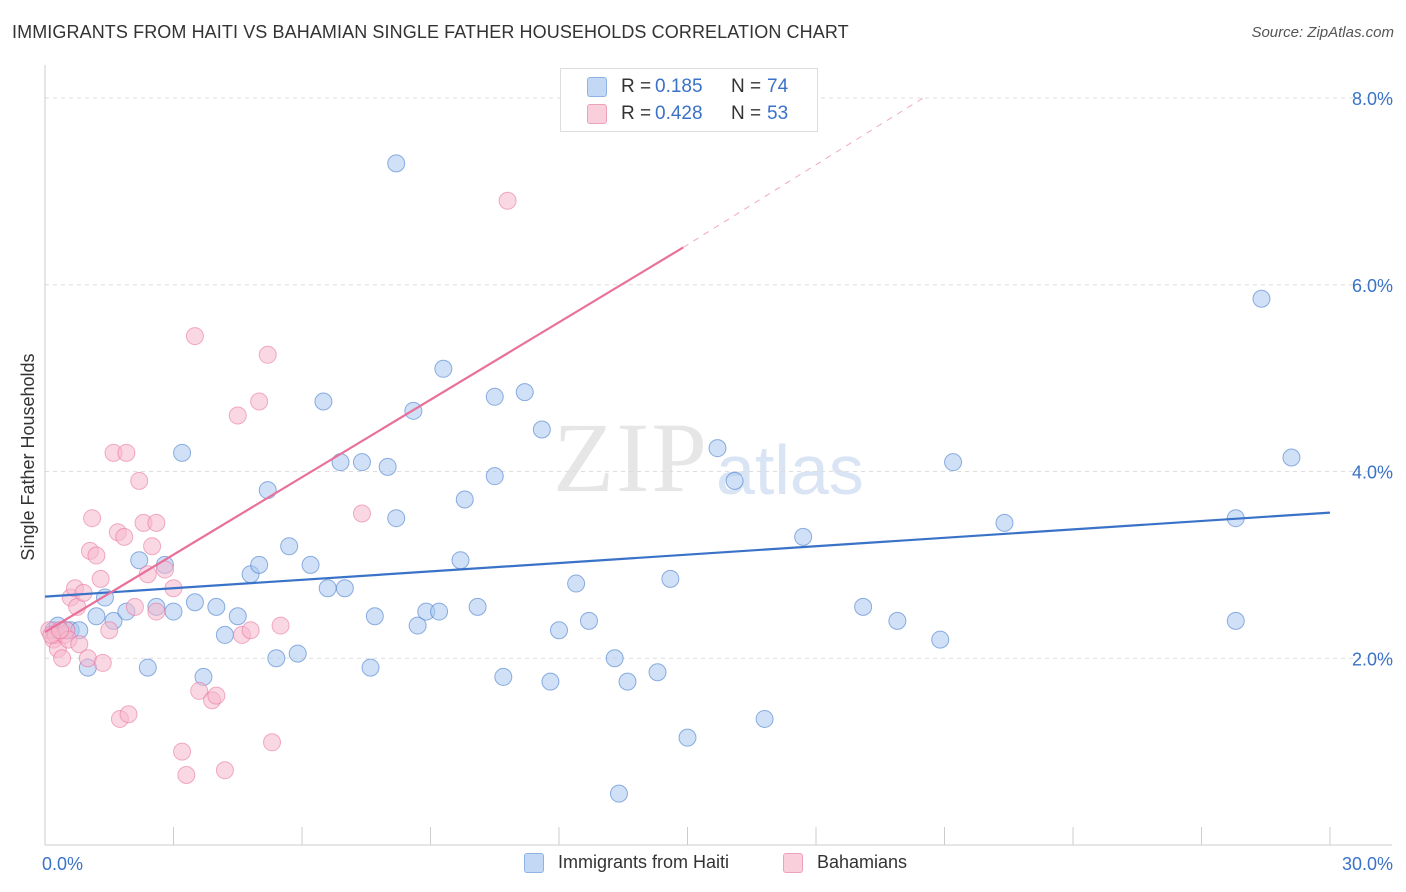 The width and height of the screenshot is (1406, 892). I want to click on series-swatch-bahamians, so click(793, 862).